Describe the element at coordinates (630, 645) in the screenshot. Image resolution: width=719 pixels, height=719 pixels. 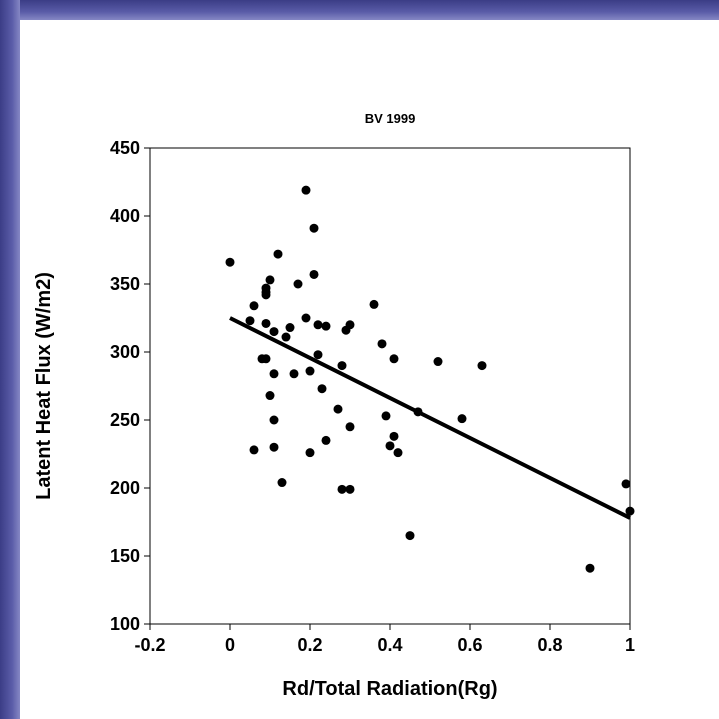
I see `x-tick-label: 1` at that location.